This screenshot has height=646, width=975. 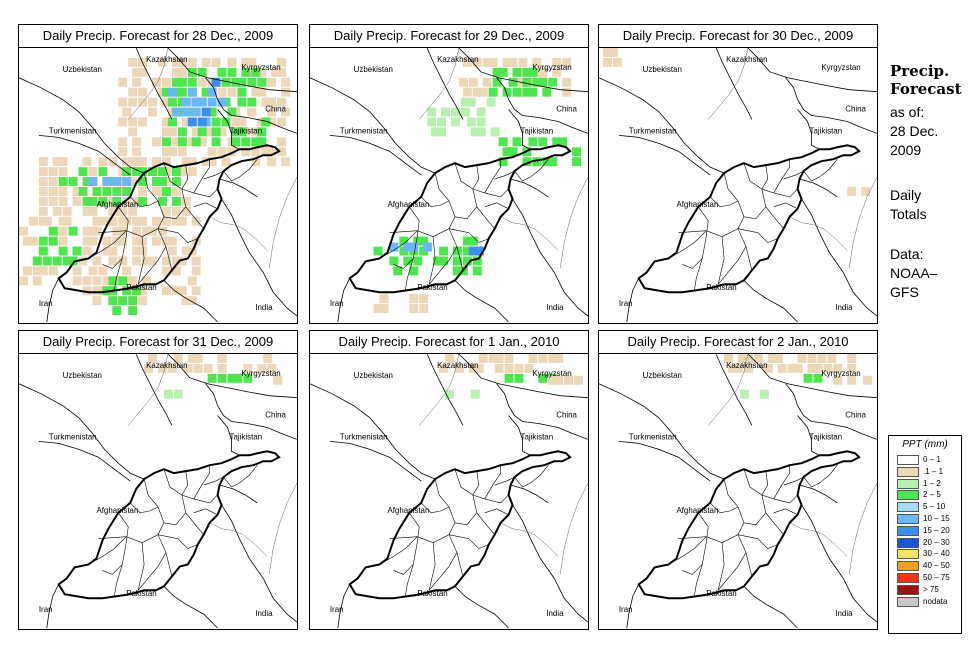 What do you see at coordinates (907, 112) in the screenshot?
I see `as-of-label: as of:` at bounding box center [907, 112].